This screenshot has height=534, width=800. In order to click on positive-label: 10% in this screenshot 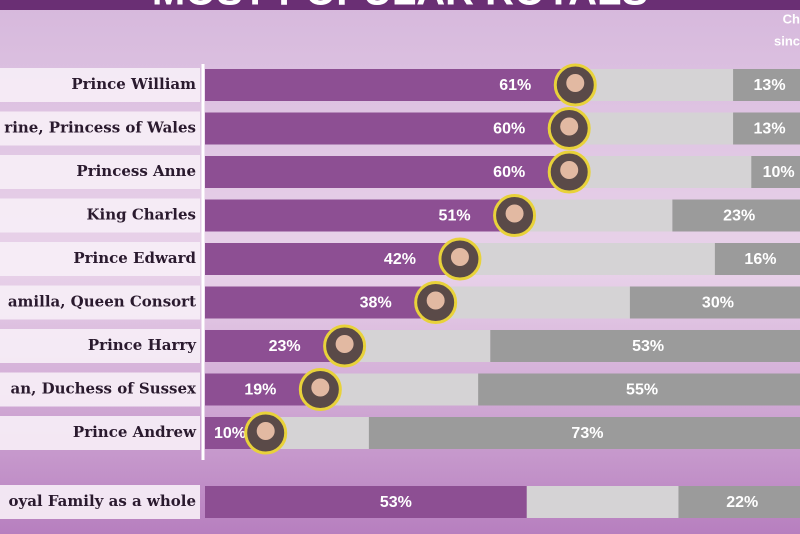, I will do `click(230, 433)`.